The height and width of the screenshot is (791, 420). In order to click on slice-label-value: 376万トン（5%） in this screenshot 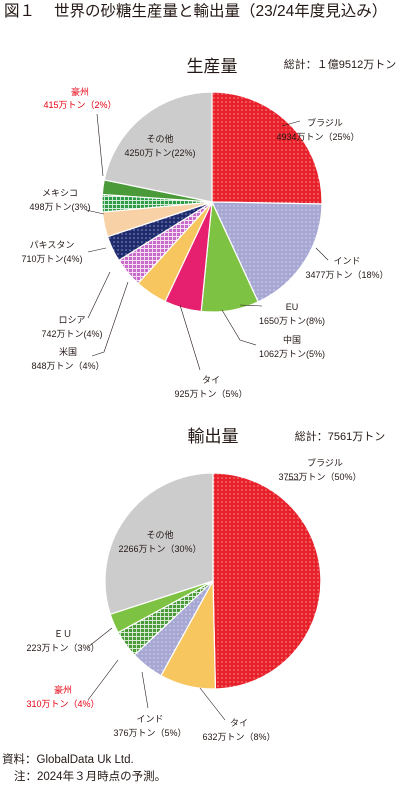, I will do `click(149, 733)`.